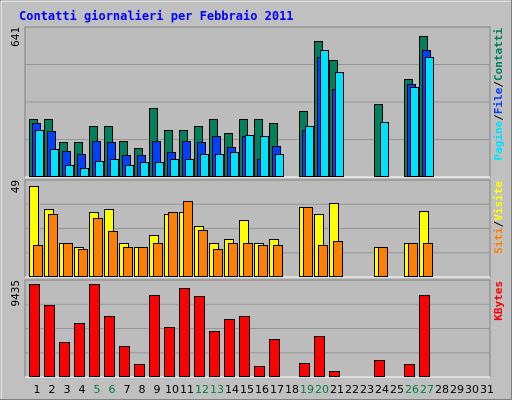 This screenshot has height=400, width=512. Describe the element at coordinates (217, 389) in the screenshot. I see `day-label-13: 13` at that location.